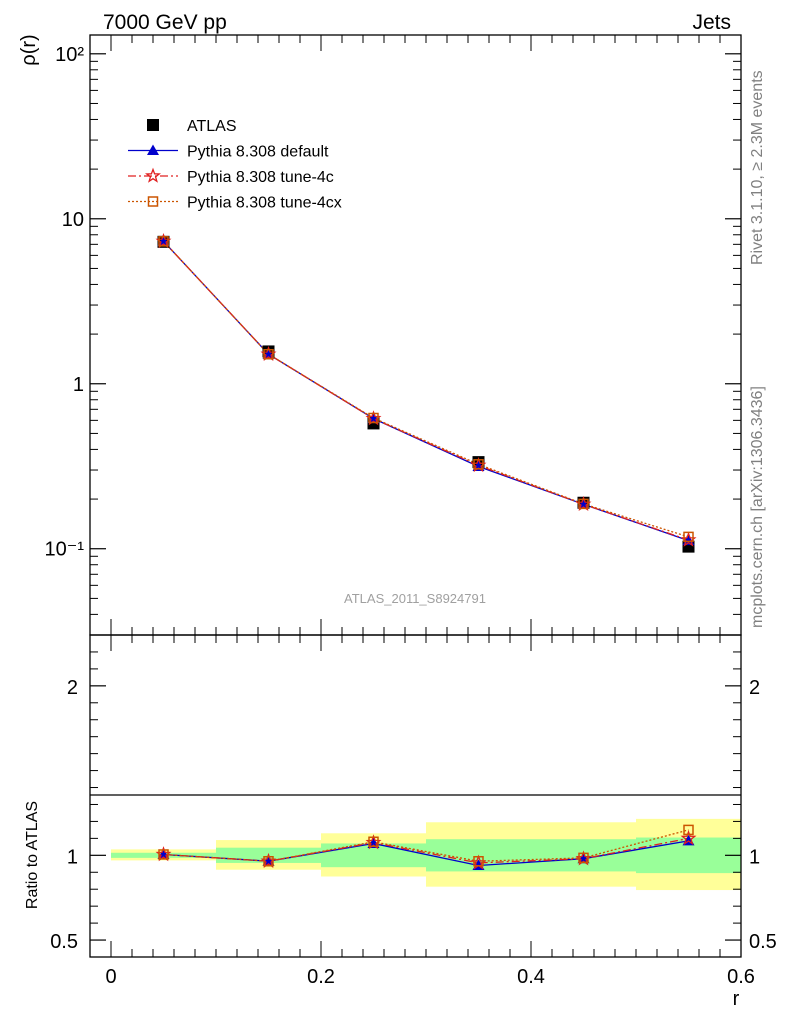 The image size is (786, 1024). What do you see at coordinates (212, 126) in the screenshot?
I see `legend-entry-0: ATLAS` at bounding box center [212, 126].